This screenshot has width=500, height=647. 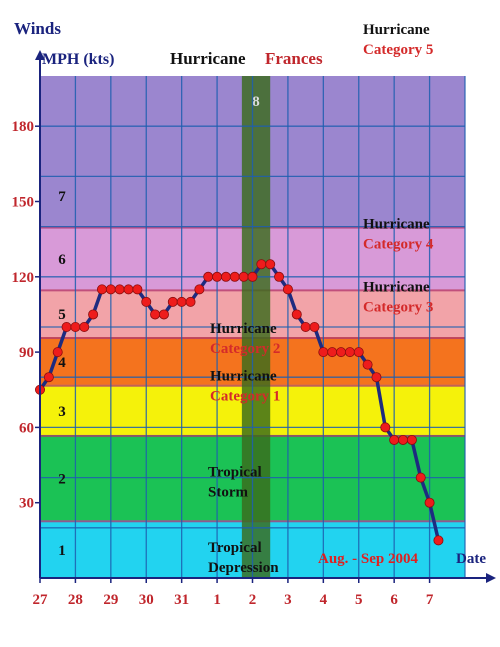 What do you see at coordinates (368, 559) in the screenshot?
I see `x-axis-note: Aug. - Sep 2004` at bounding box center [368, 559].